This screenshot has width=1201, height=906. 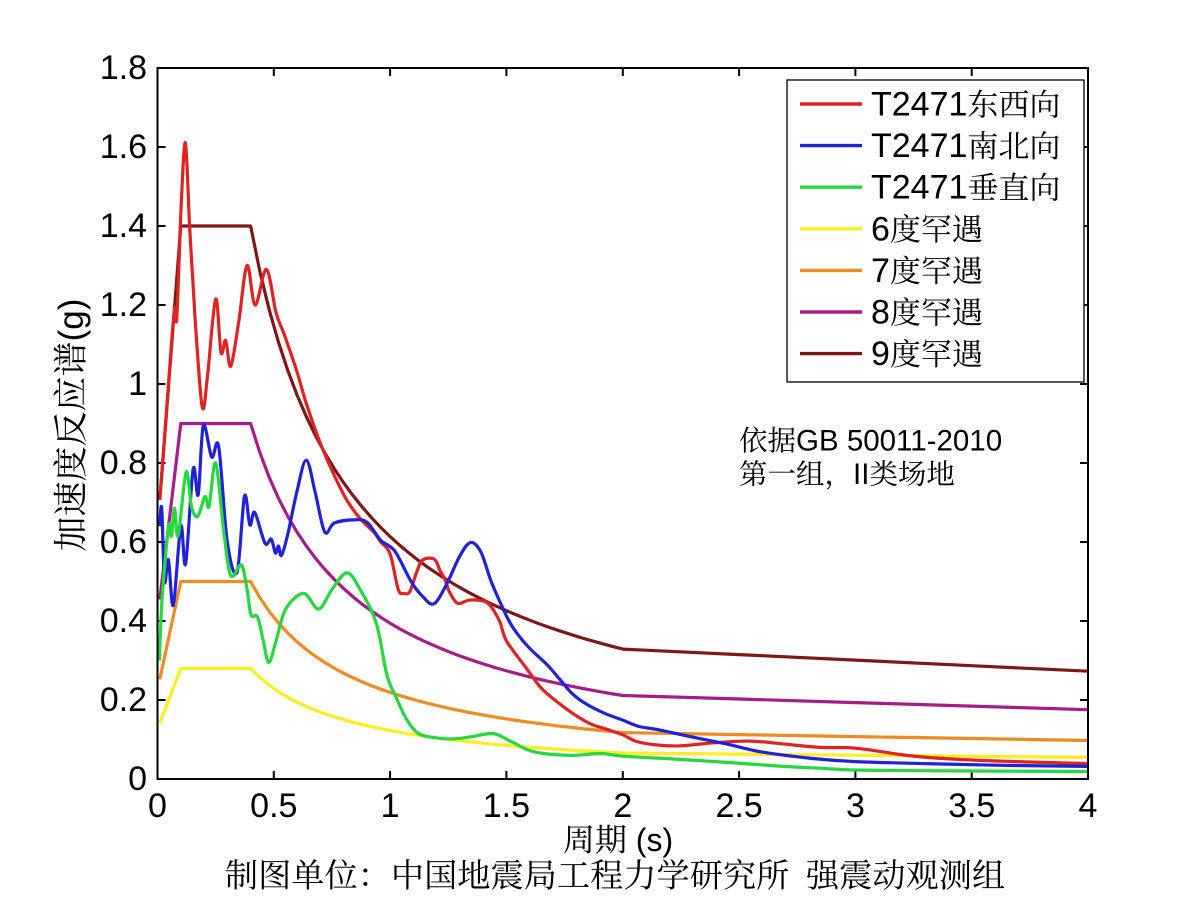 What do you see at coordinates (123, 68) in the screenshot?
I see `svg-text: 1.8` at bounding box center [123, 68].